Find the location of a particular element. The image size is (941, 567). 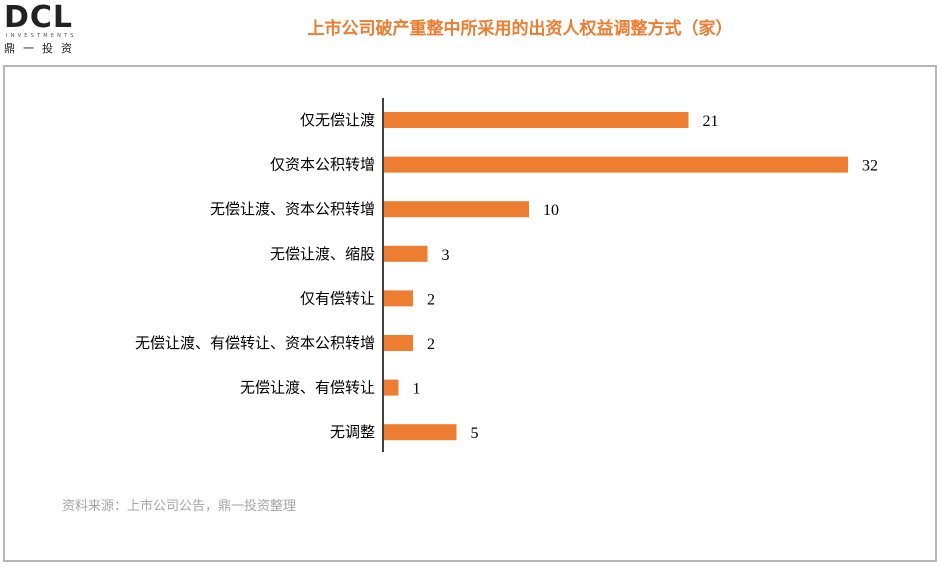

company-logo: DCL INVESTMENTS 鼎一投资 is located at coordinates (47, 28).